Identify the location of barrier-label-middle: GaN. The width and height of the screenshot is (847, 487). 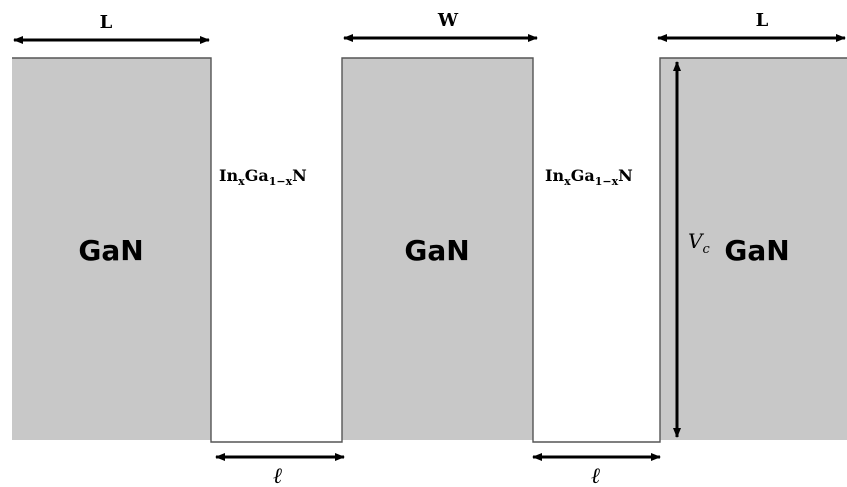
(436, 250).